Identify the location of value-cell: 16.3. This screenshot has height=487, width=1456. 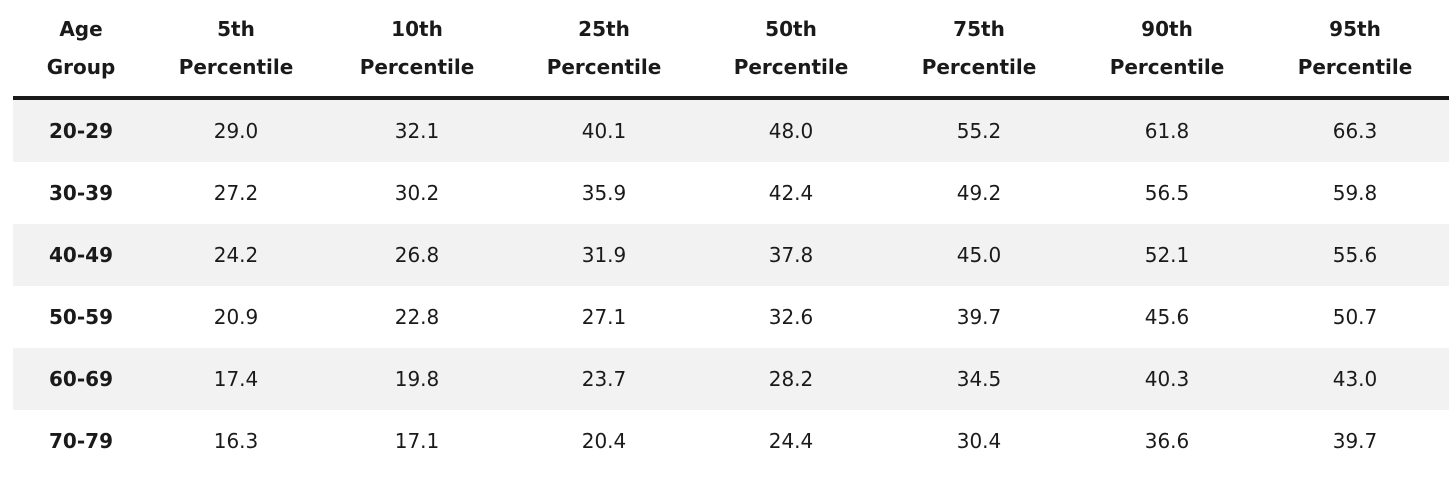
(236, 441).